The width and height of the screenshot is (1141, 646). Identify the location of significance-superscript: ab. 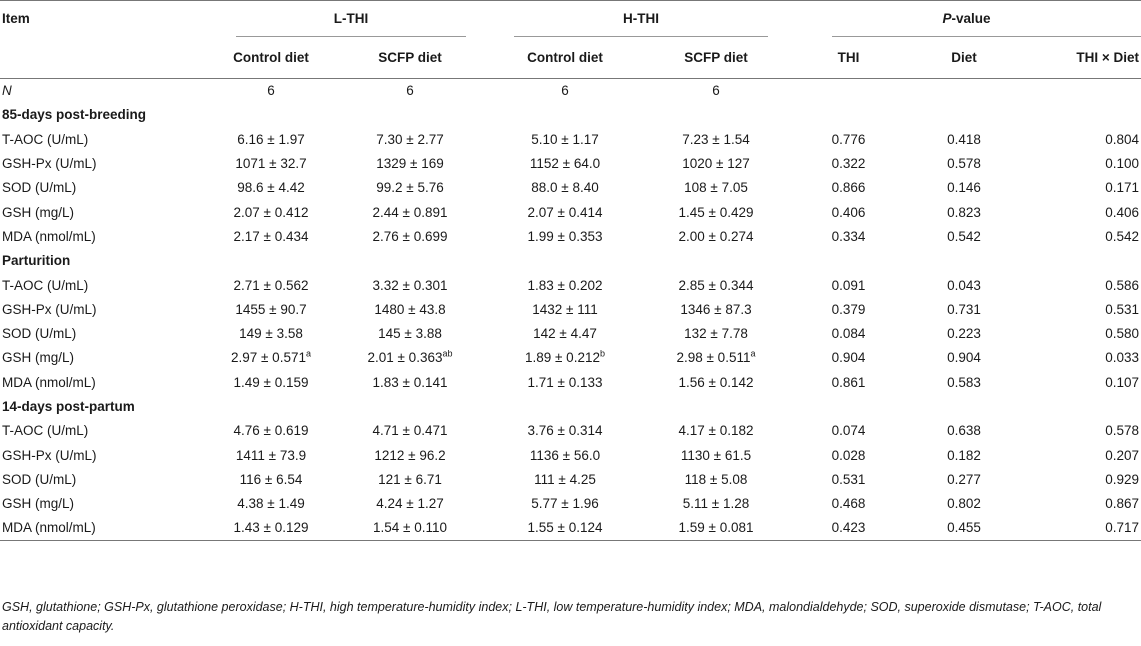
(447, 353).